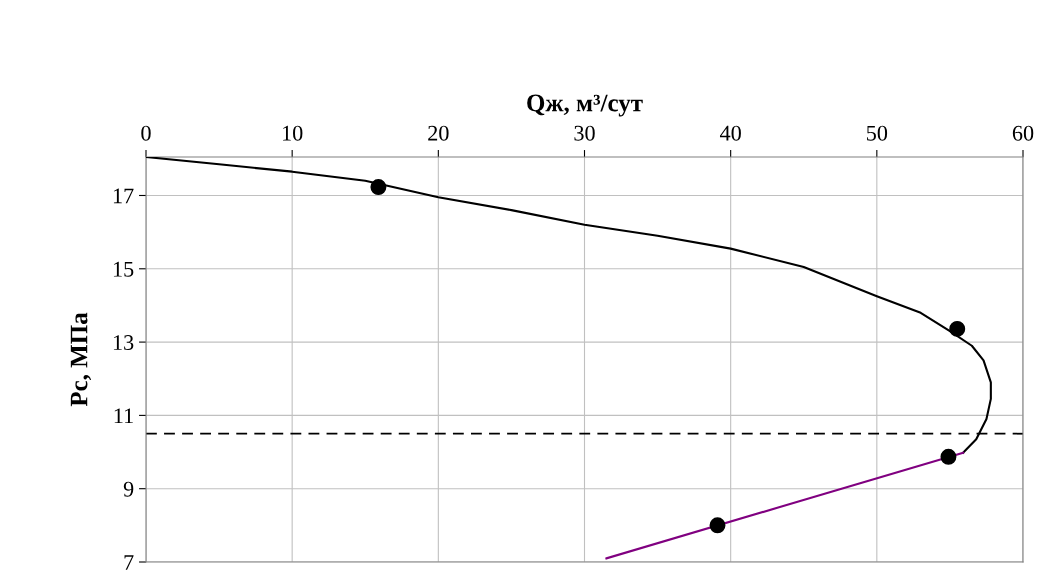  What do you see at coordinates (877, 133) in the screenshot?
I see `x-tick-label: 50` at bounding box center [877, 133].